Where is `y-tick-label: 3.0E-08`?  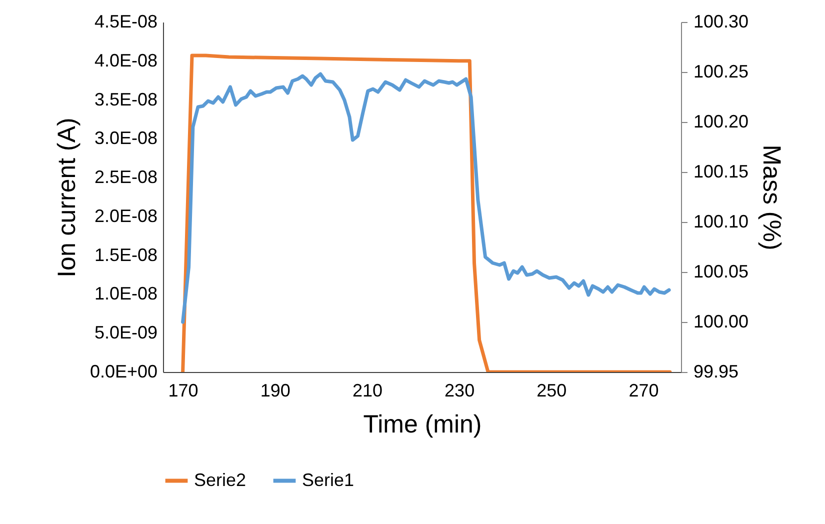
y-tick-label: 3.0E-08 is located at coordinates (126, 138).